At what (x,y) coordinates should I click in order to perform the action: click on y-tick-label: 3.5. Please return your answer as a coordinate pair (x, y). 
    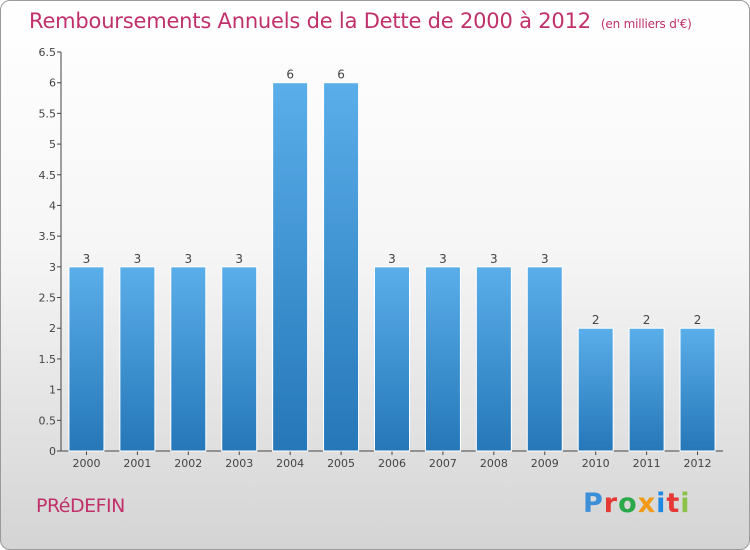
    Looking at the image, I should click on (48, 236).